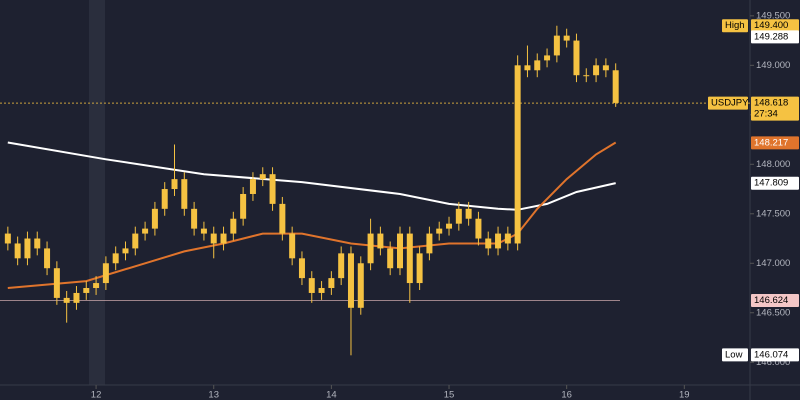 This screenshot has height=400, width=800. What do you see at coordinates (449, 395) in the screenshot?
I see `x-tick-label: 15` at bounding box center [449, 395].